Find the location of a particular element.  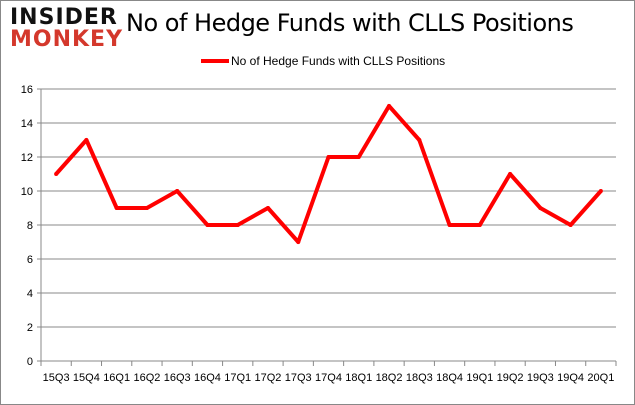

y-tick-label: 2 is located at coordinates (30, 328).